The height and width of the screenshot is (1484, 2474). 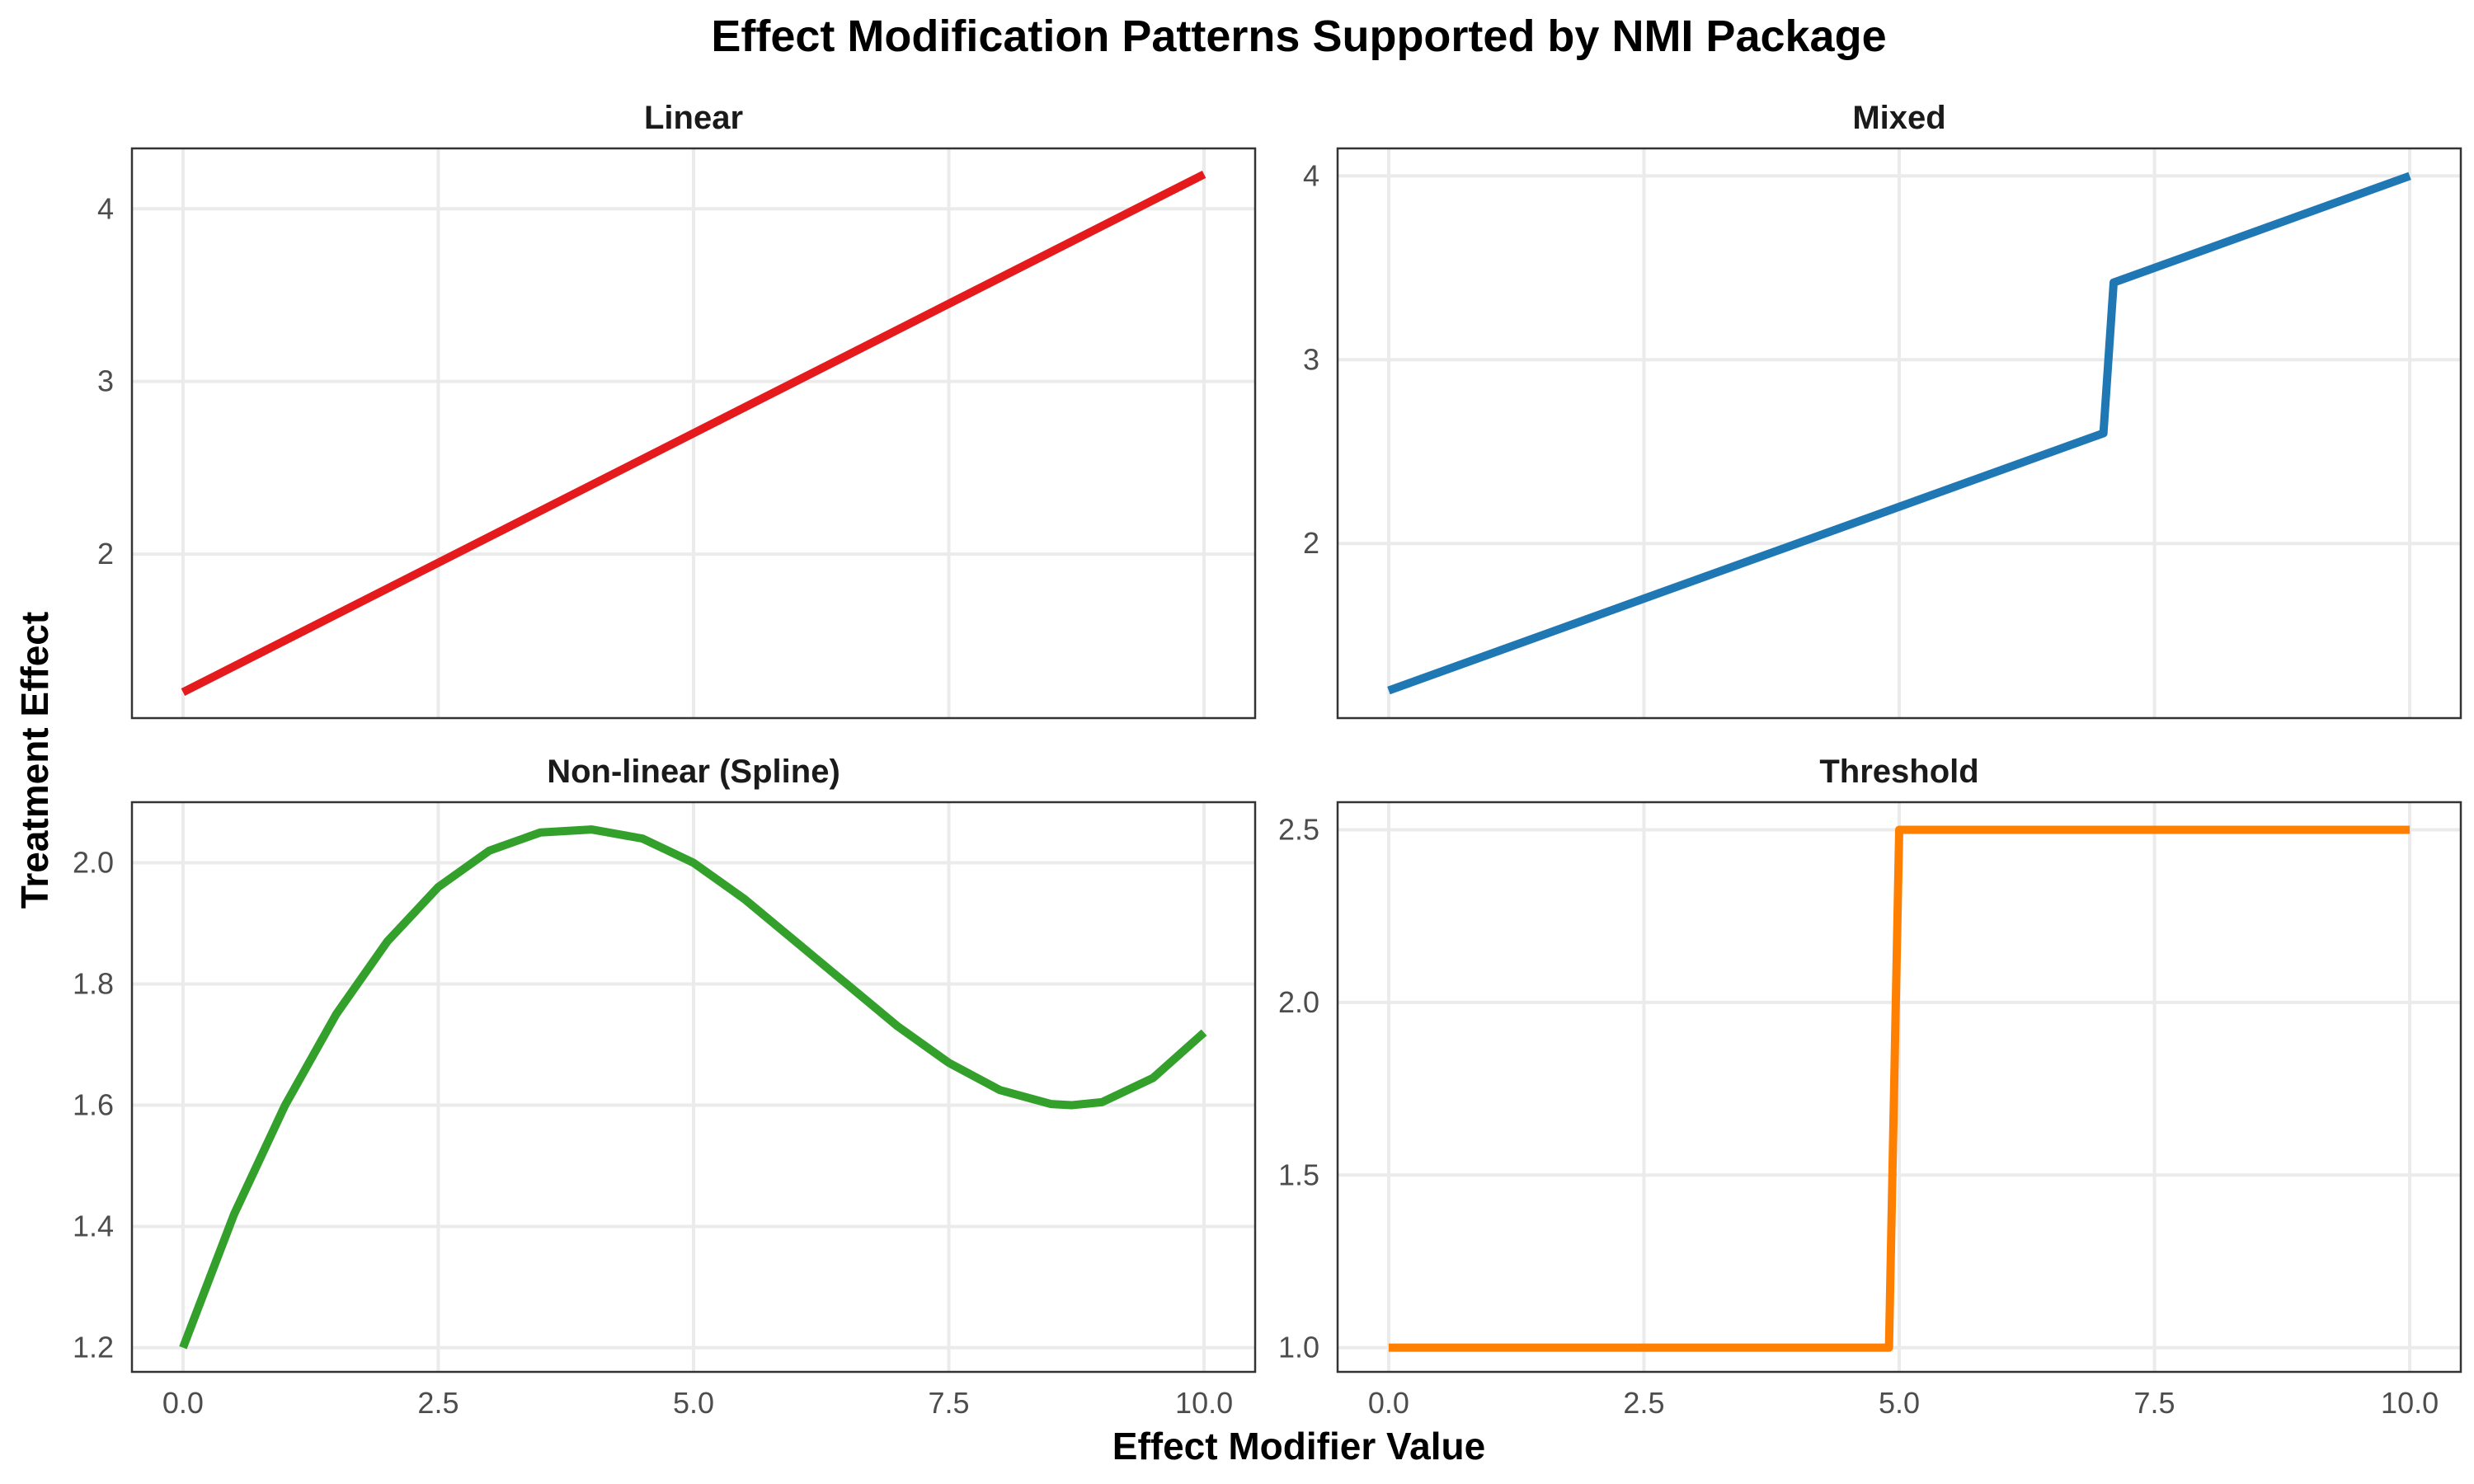 I want to click on y-tick-label: 2.5, so click(x=1298, y=830).